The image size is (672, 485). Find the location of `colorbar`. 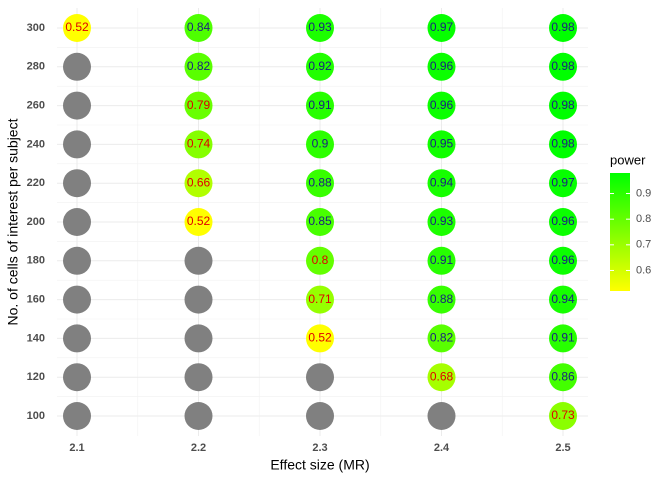

colorbar is located at coordinates (620, 232).